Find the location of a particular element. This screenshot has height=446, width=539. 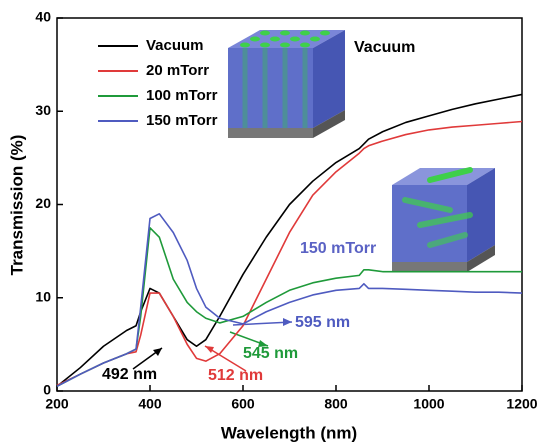

annotation: 512 nm is located at coordinates (235, 375).